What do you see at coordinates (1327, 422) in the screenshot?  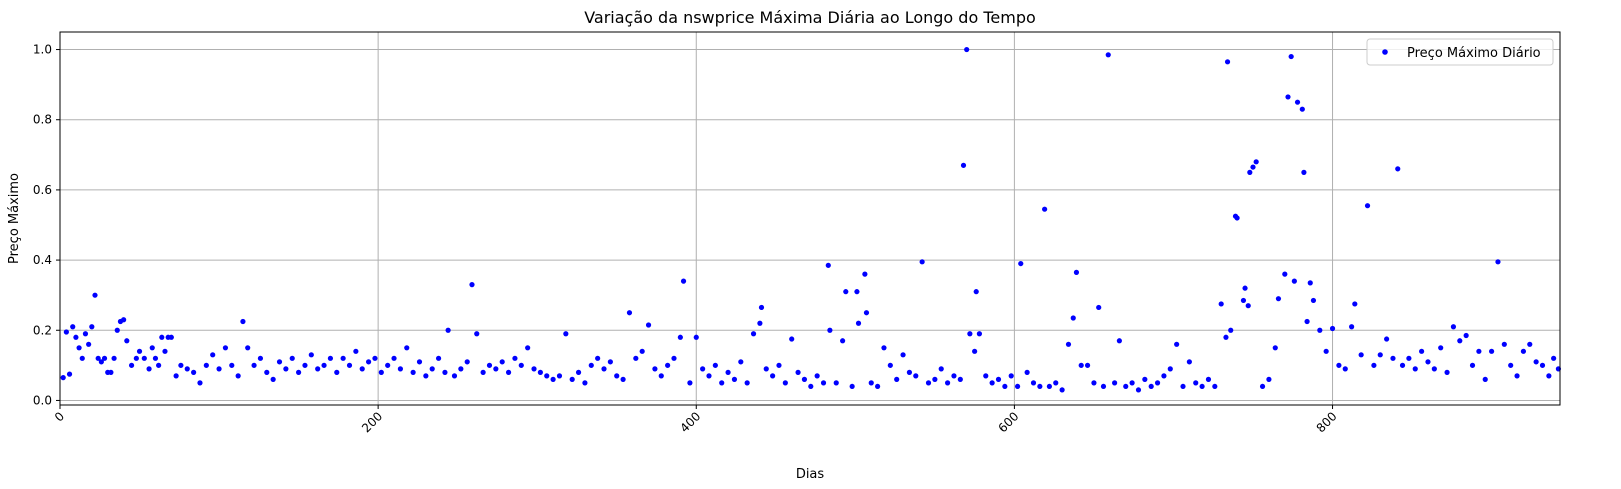 I see `x-tick-label: 800` at bounding box center [1327, 422].